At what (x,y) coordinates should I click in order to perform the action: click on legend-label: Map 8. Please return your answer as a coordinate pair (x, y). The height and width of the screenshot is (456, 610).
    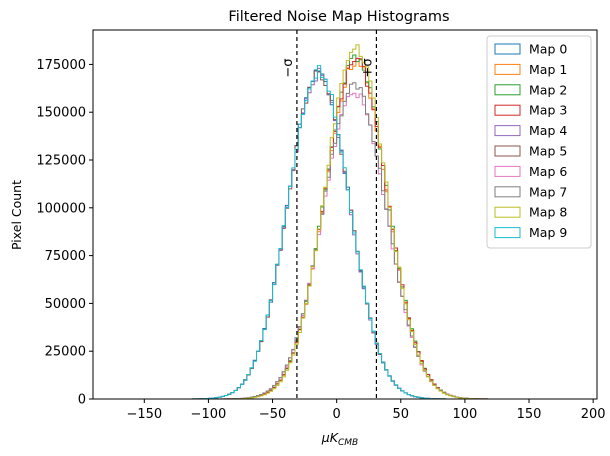
    Looking at the image, I should click on (548, 212).